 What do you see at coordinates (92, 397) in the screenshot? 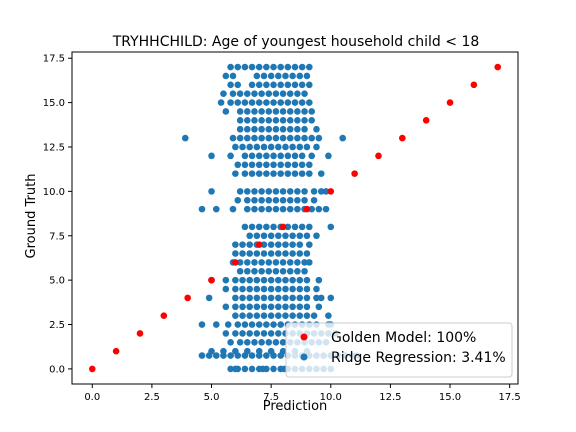
I see `x-tick-label: 0.0` at bounding box center [92, 397].